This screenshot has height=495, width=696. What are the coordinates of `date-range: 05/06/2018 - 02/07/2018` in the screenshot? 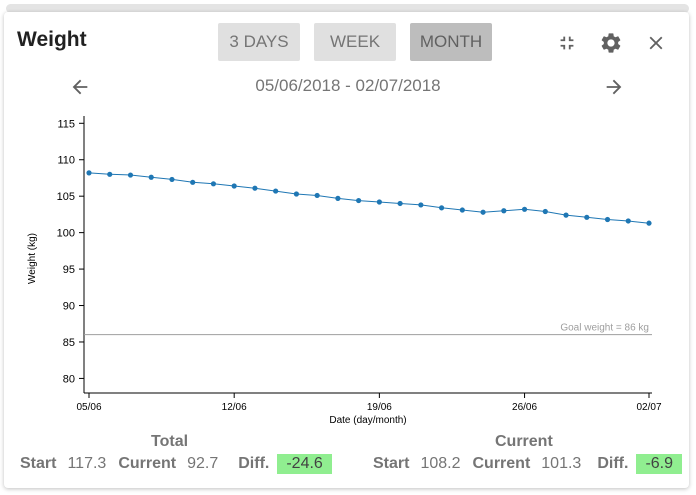 It's located at (348, 85).